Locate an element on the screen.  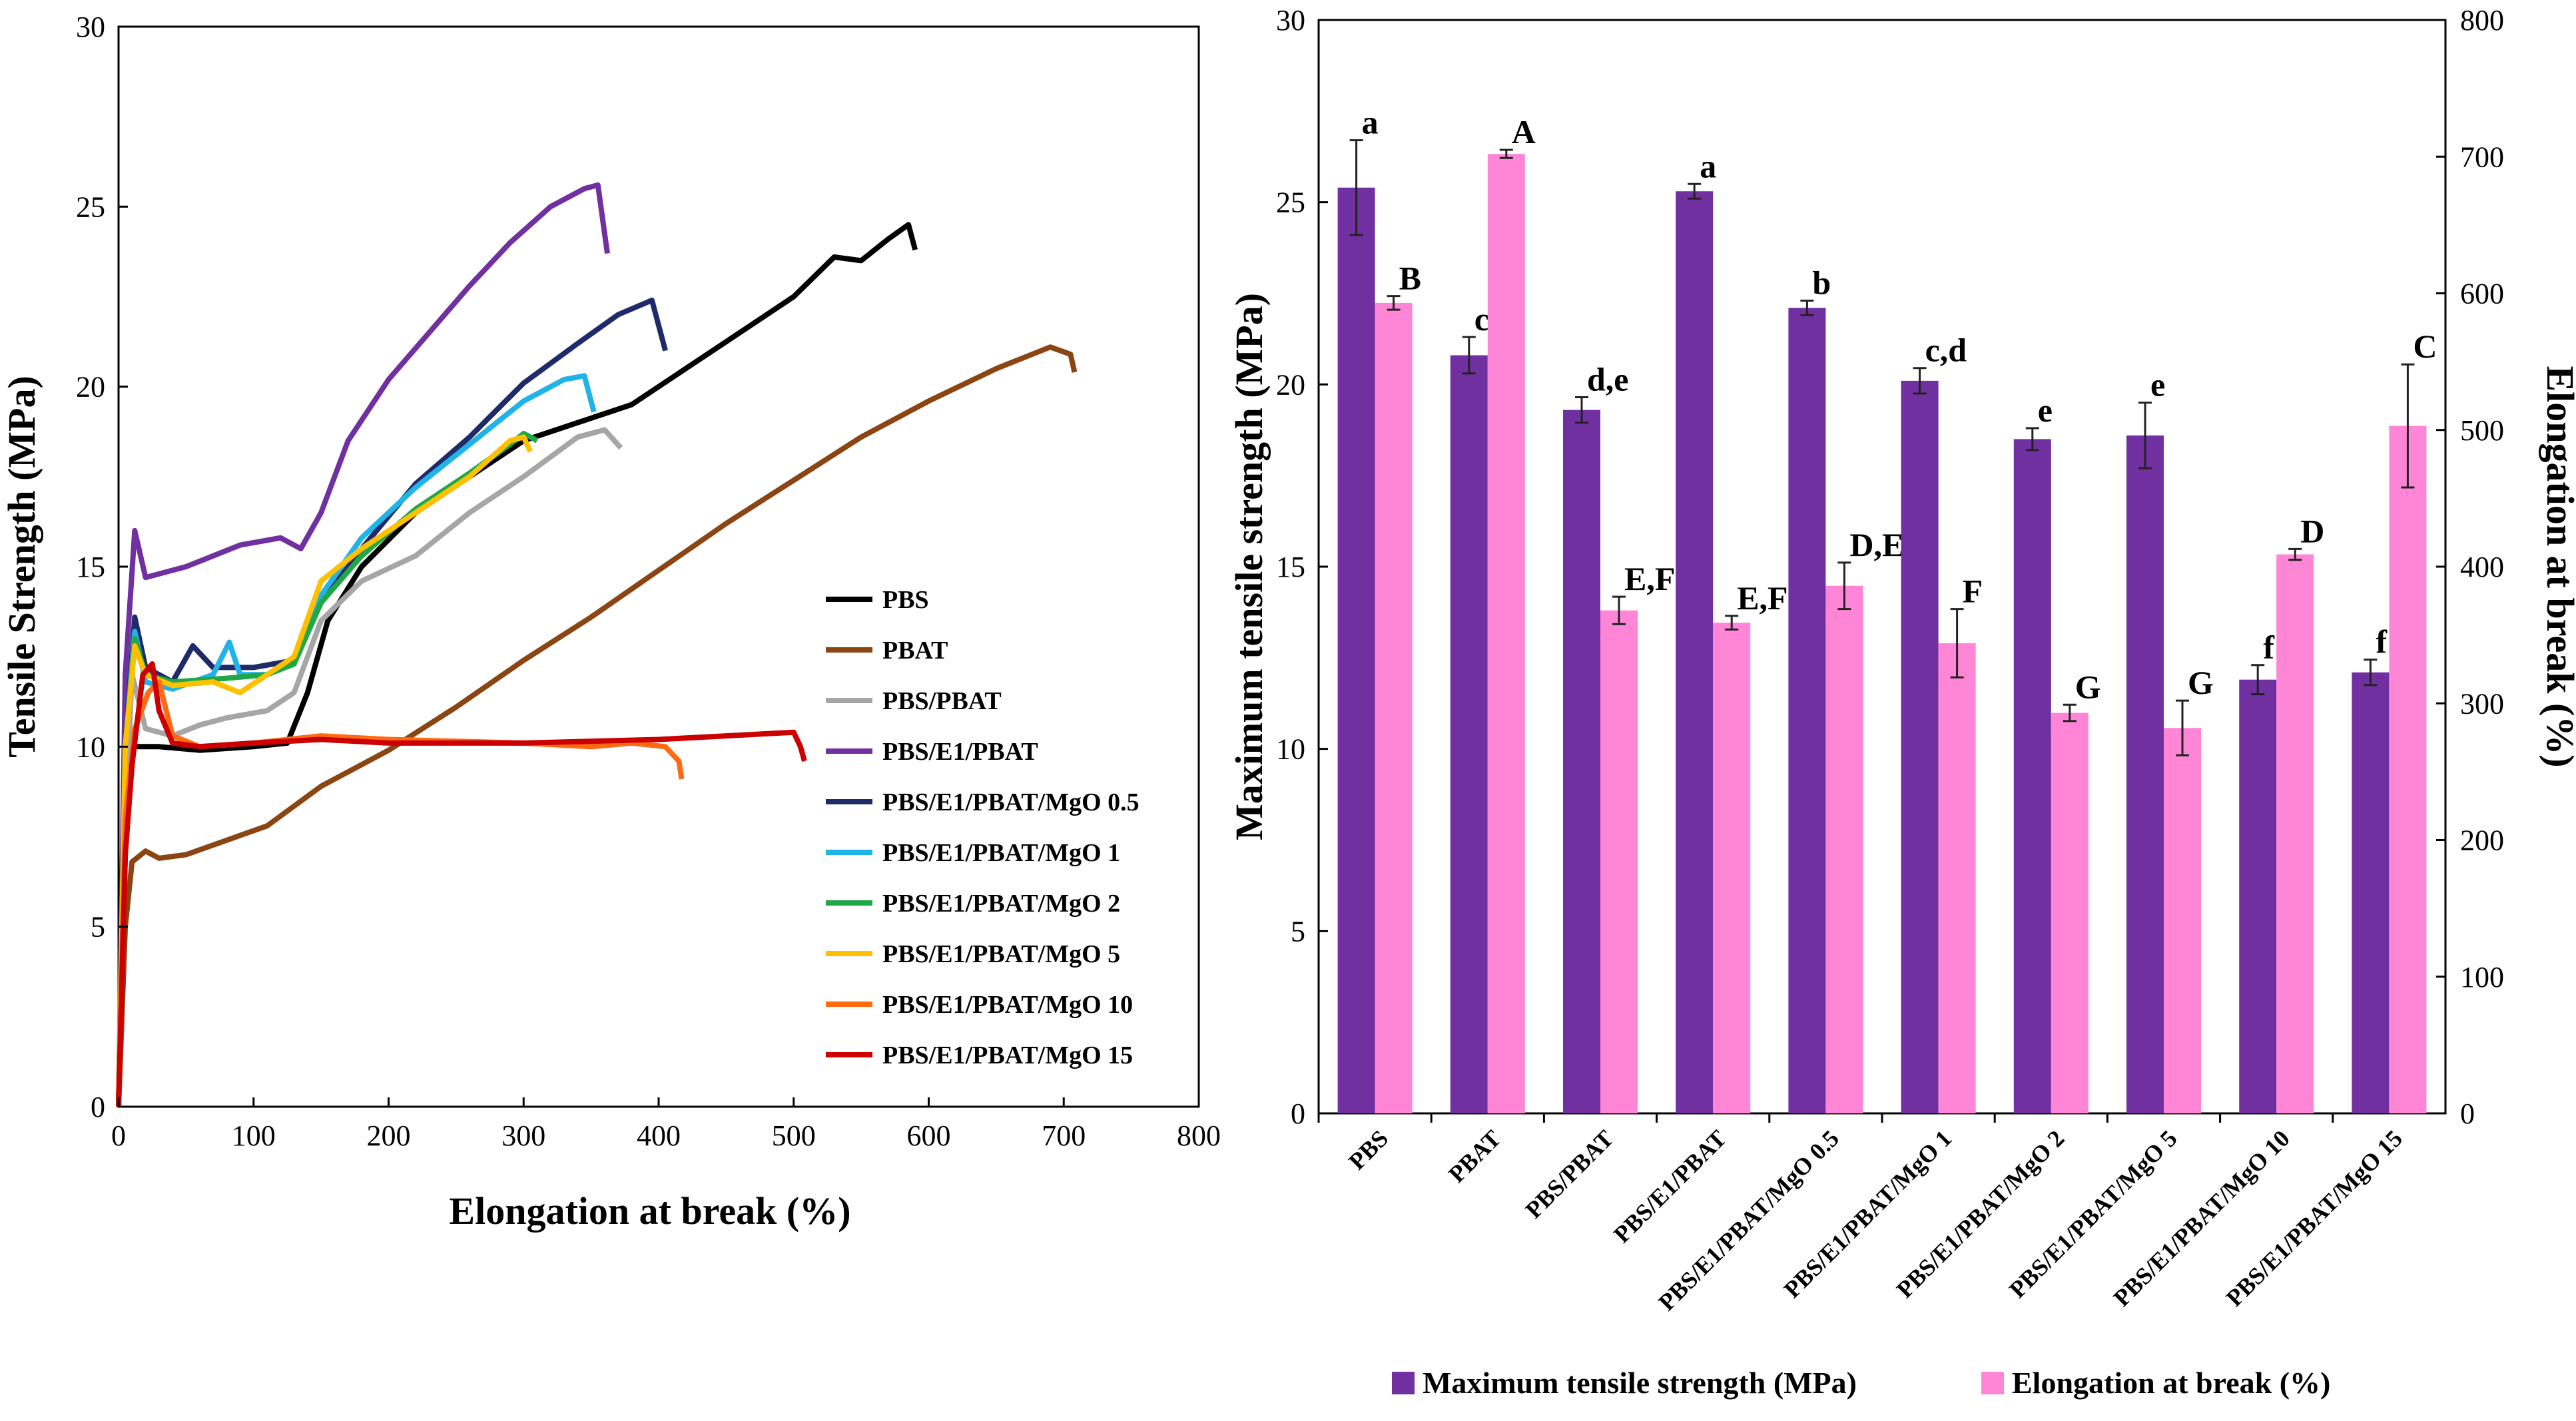
legend-swatch-elongation is located at coordinates (1992, 1383).